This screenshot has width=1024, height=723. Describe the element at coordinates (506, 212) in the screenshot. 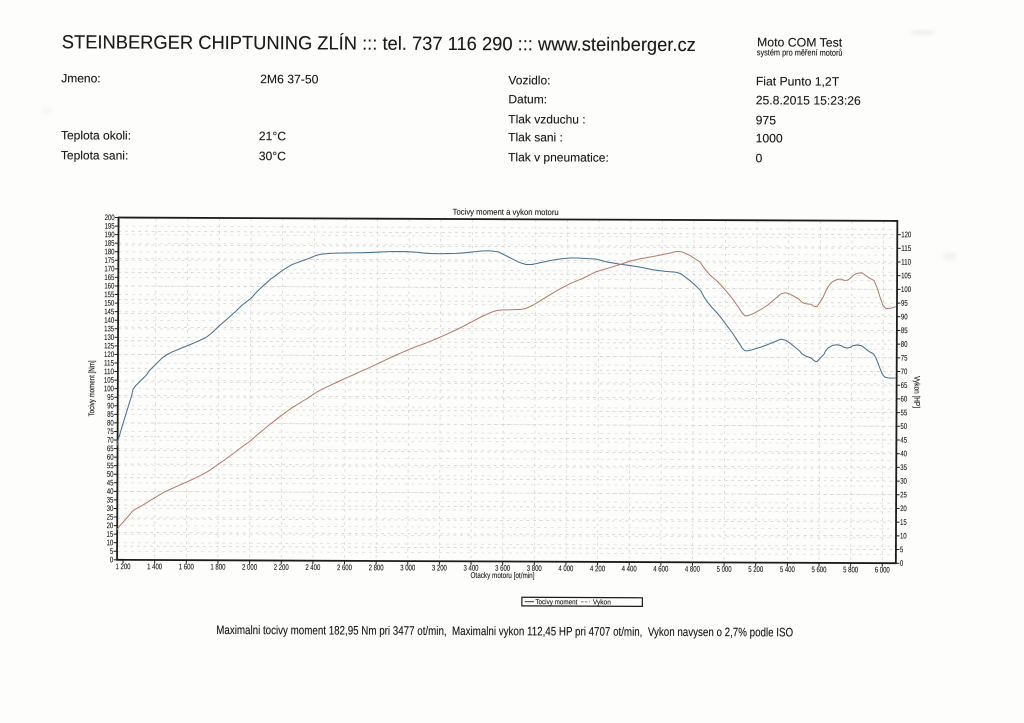

I see `svg-text: Tocivy moment a vykon motoru` at that location.